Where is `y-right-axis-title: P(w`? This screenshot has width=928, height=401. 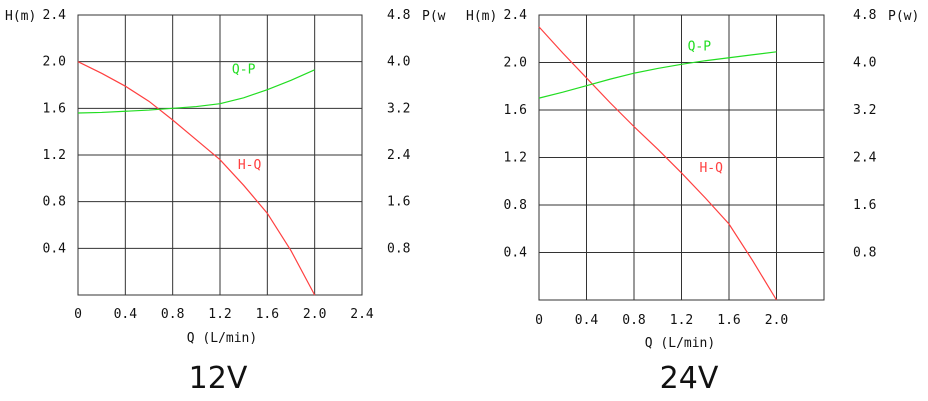
y-right-axis-title: P(w is located at coordinates (434, 16).